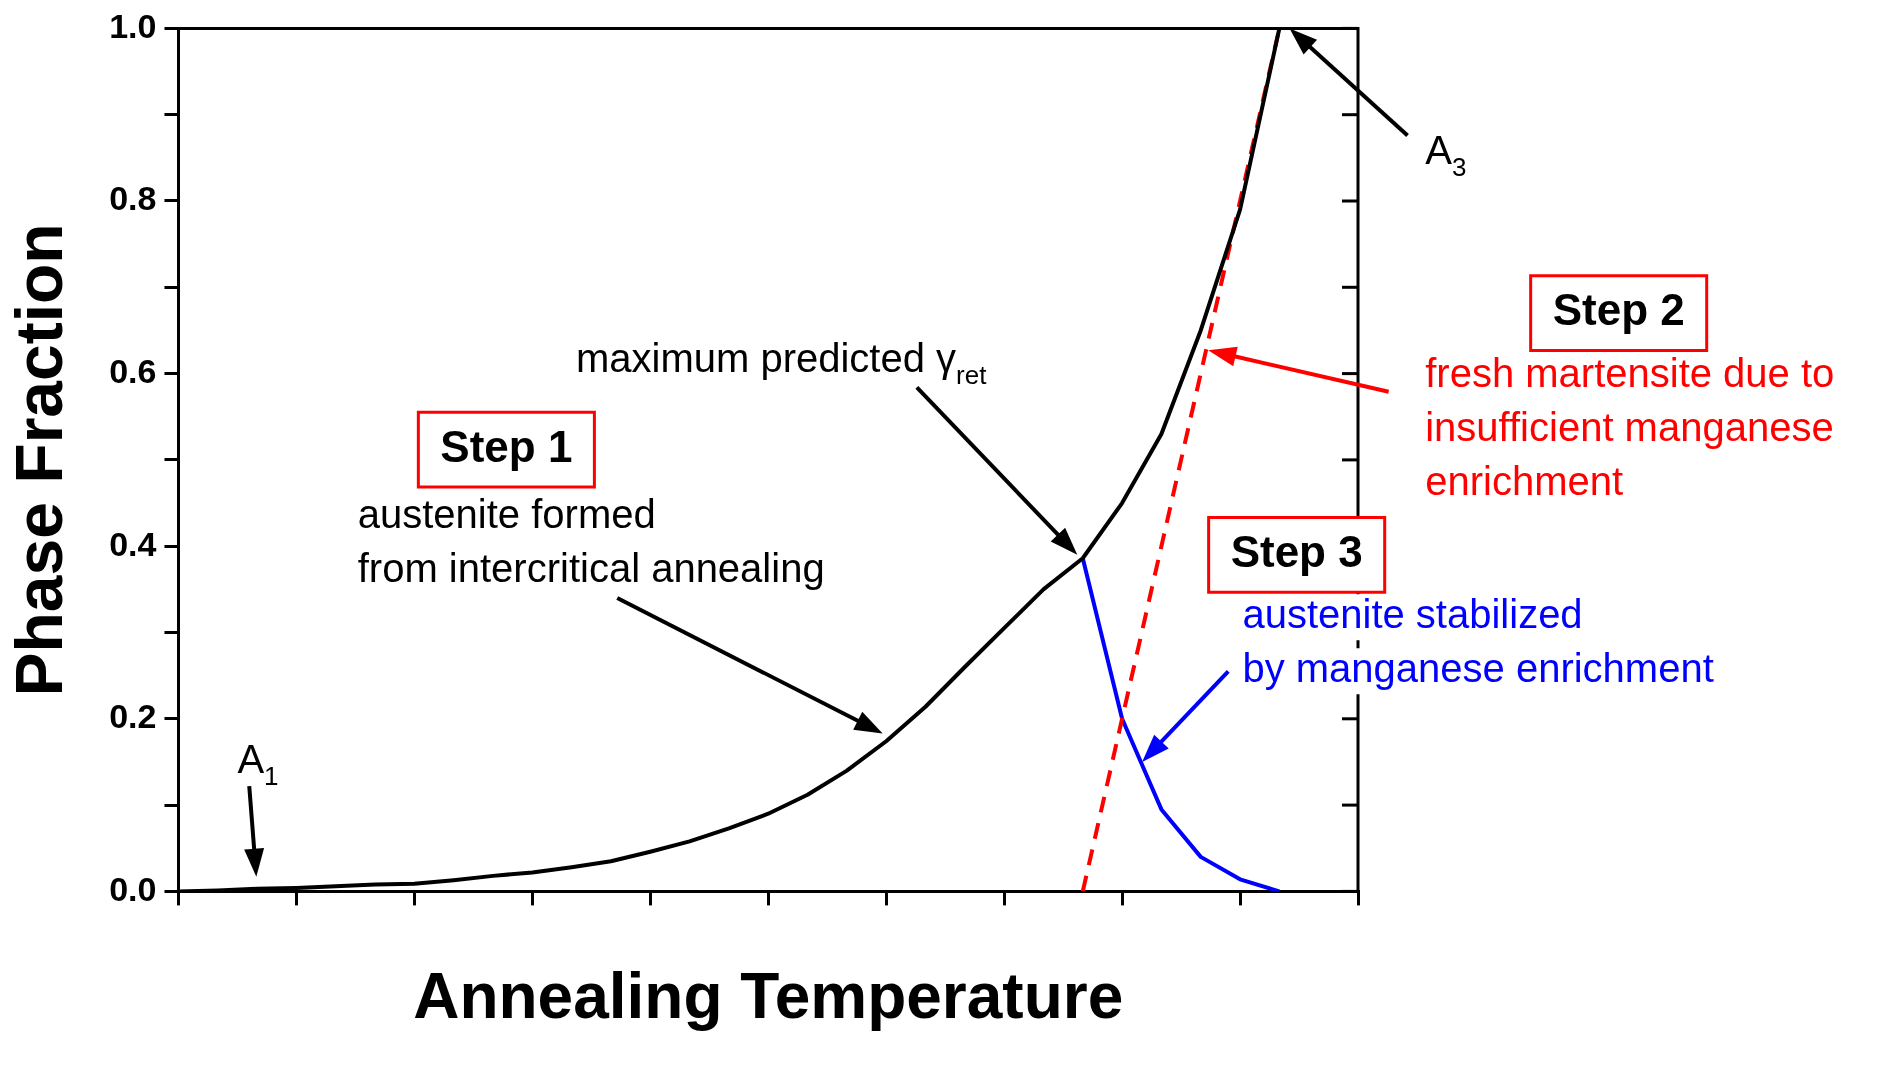 This screenshot has width=1884, height=1067. Describe the element at coordinates (1630, 427) in the screenshot. I see `text: fresh martensite due to insufficient manganese enrichment` at that location.